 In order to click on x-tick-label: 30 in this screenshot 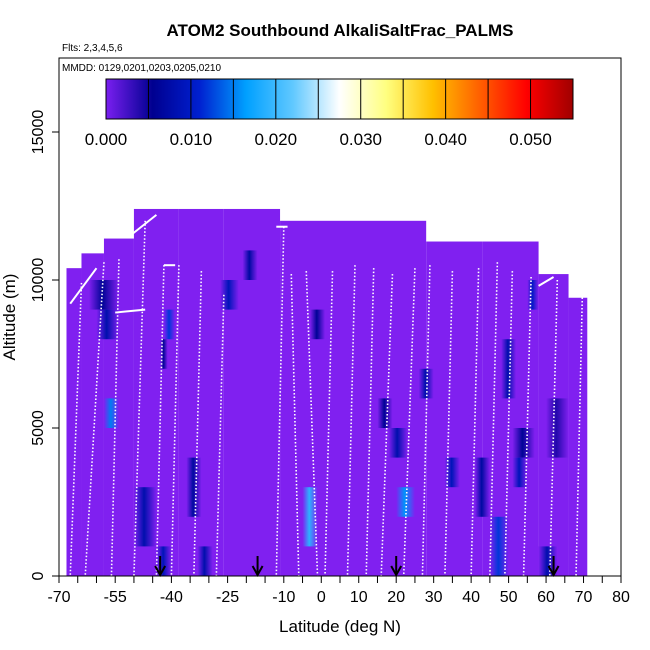, I will do `click(434, 597)`.